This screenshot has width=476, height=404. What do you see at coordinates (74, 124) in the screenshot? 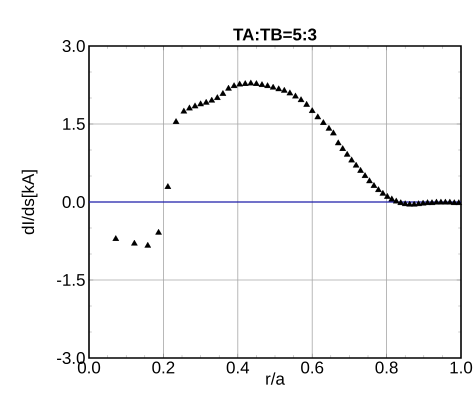
I see `y-tick-label: 1.5` at bounding box center [74, 124].